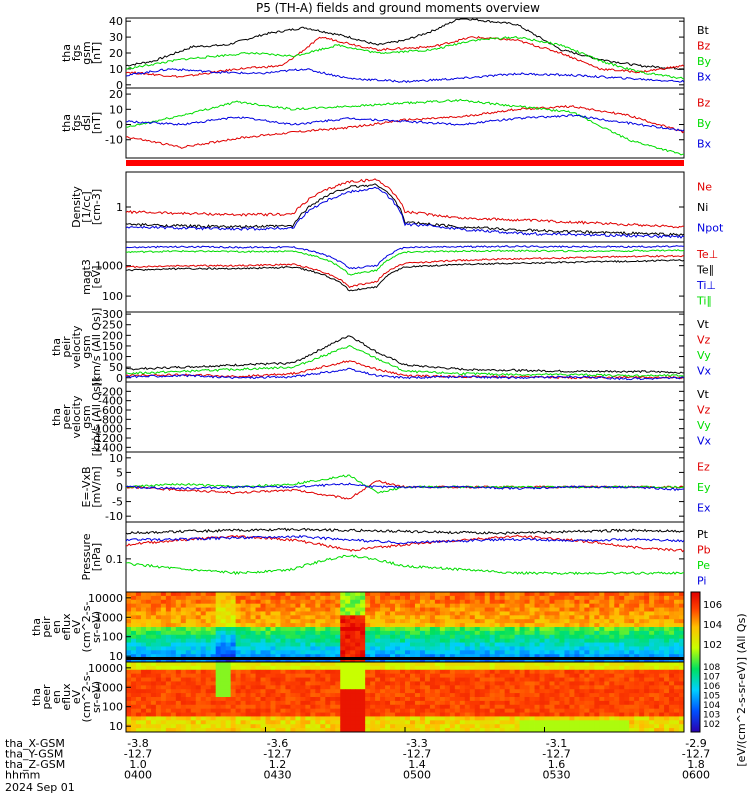 The height and width of the screenshot is (800, 750). Describe the element at coordinates (86, 277) in the screenshot. I see `ylabel-line: magt3` at that location.